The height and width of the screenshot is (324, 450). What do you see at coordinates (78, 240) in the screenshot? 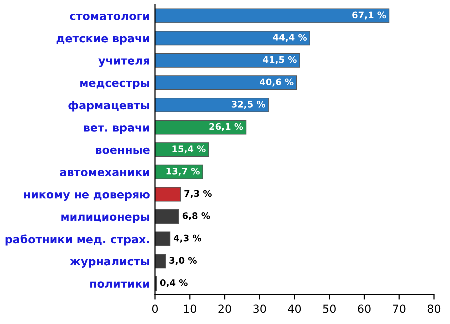
I see `y-tick-label: работники мед. страх.` at bounding box center [78, 240].